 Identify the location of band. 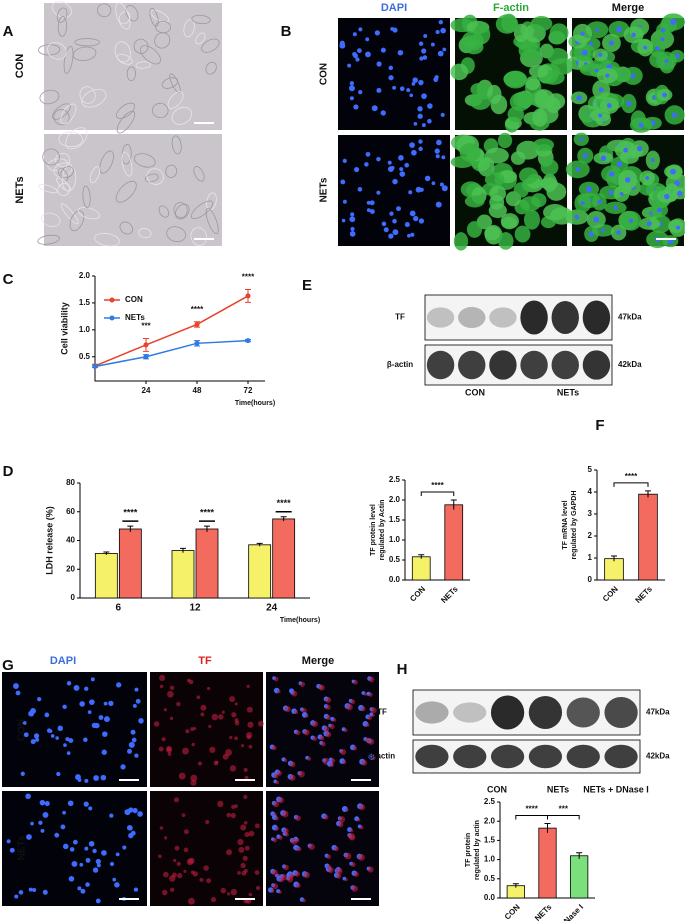
(583, 756).